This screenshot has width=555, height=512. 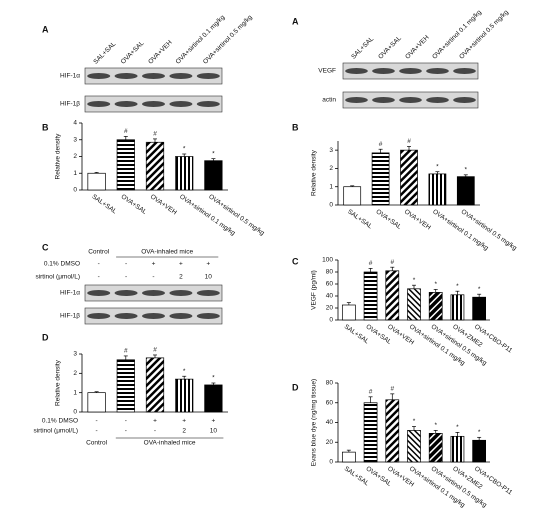 I want to click on y-tick-label: 3, so click(x=75, y=139).